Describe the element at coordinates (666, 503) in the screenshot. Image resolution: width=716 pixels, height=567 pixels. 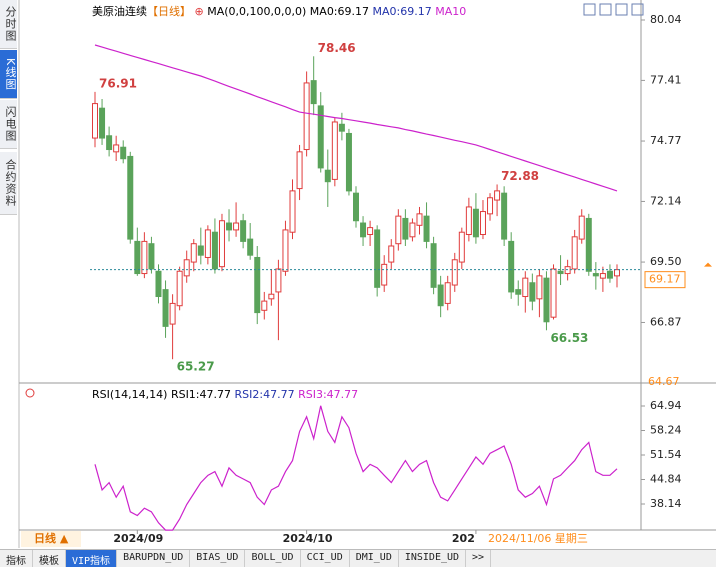
I see `y-tick-label: 38.14` at that location.